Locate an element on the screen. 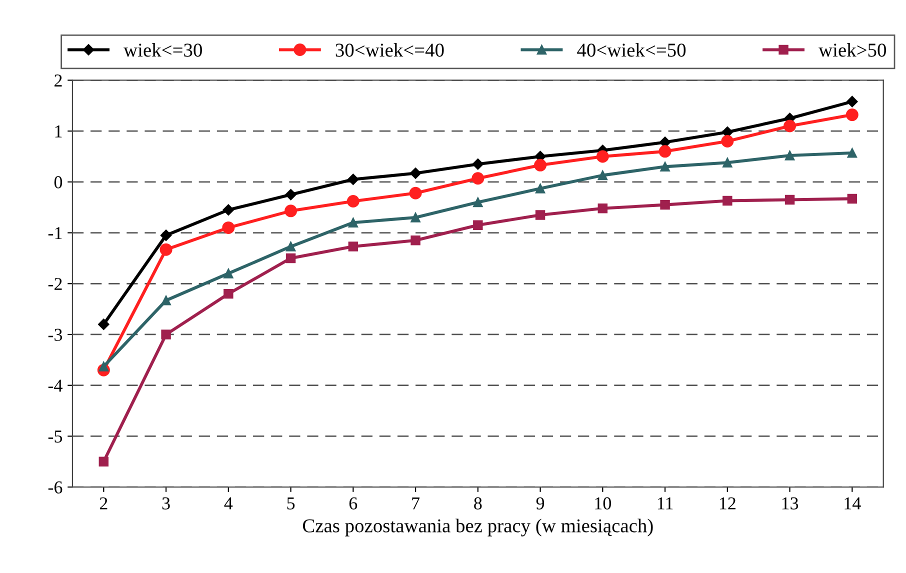  y-tick-label: -3 is located at coordinates (55, 334).